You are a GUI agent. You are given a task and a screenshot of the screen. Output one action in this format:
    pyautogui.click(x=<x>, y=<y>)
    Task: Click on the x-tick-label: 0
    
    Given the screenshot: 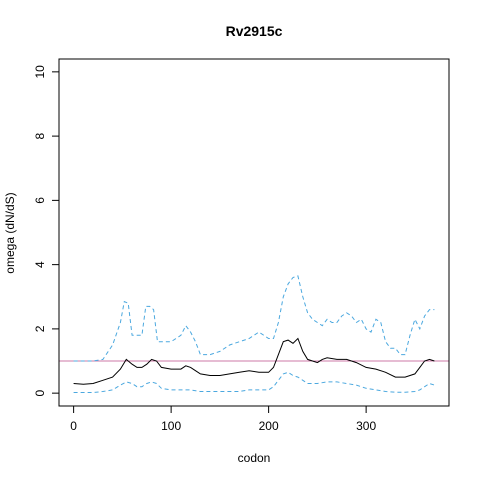 What is the action you would take?
    pyautogui.click(x=73, y=426)
    